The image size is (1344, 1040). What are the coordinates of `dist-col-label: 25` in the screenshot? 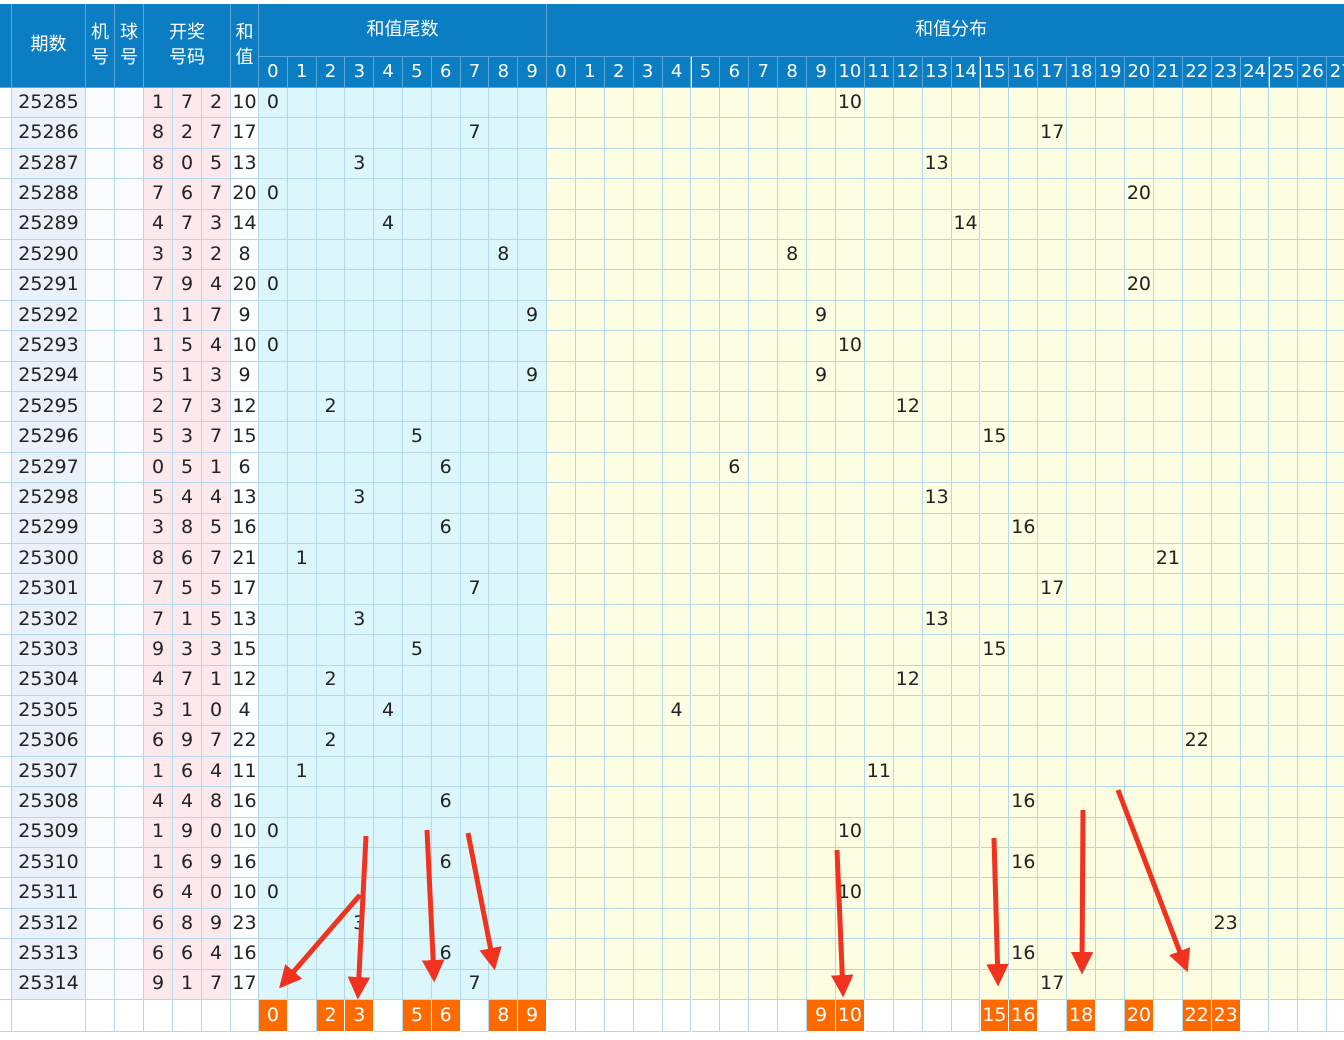 It's located at (1284, 72).